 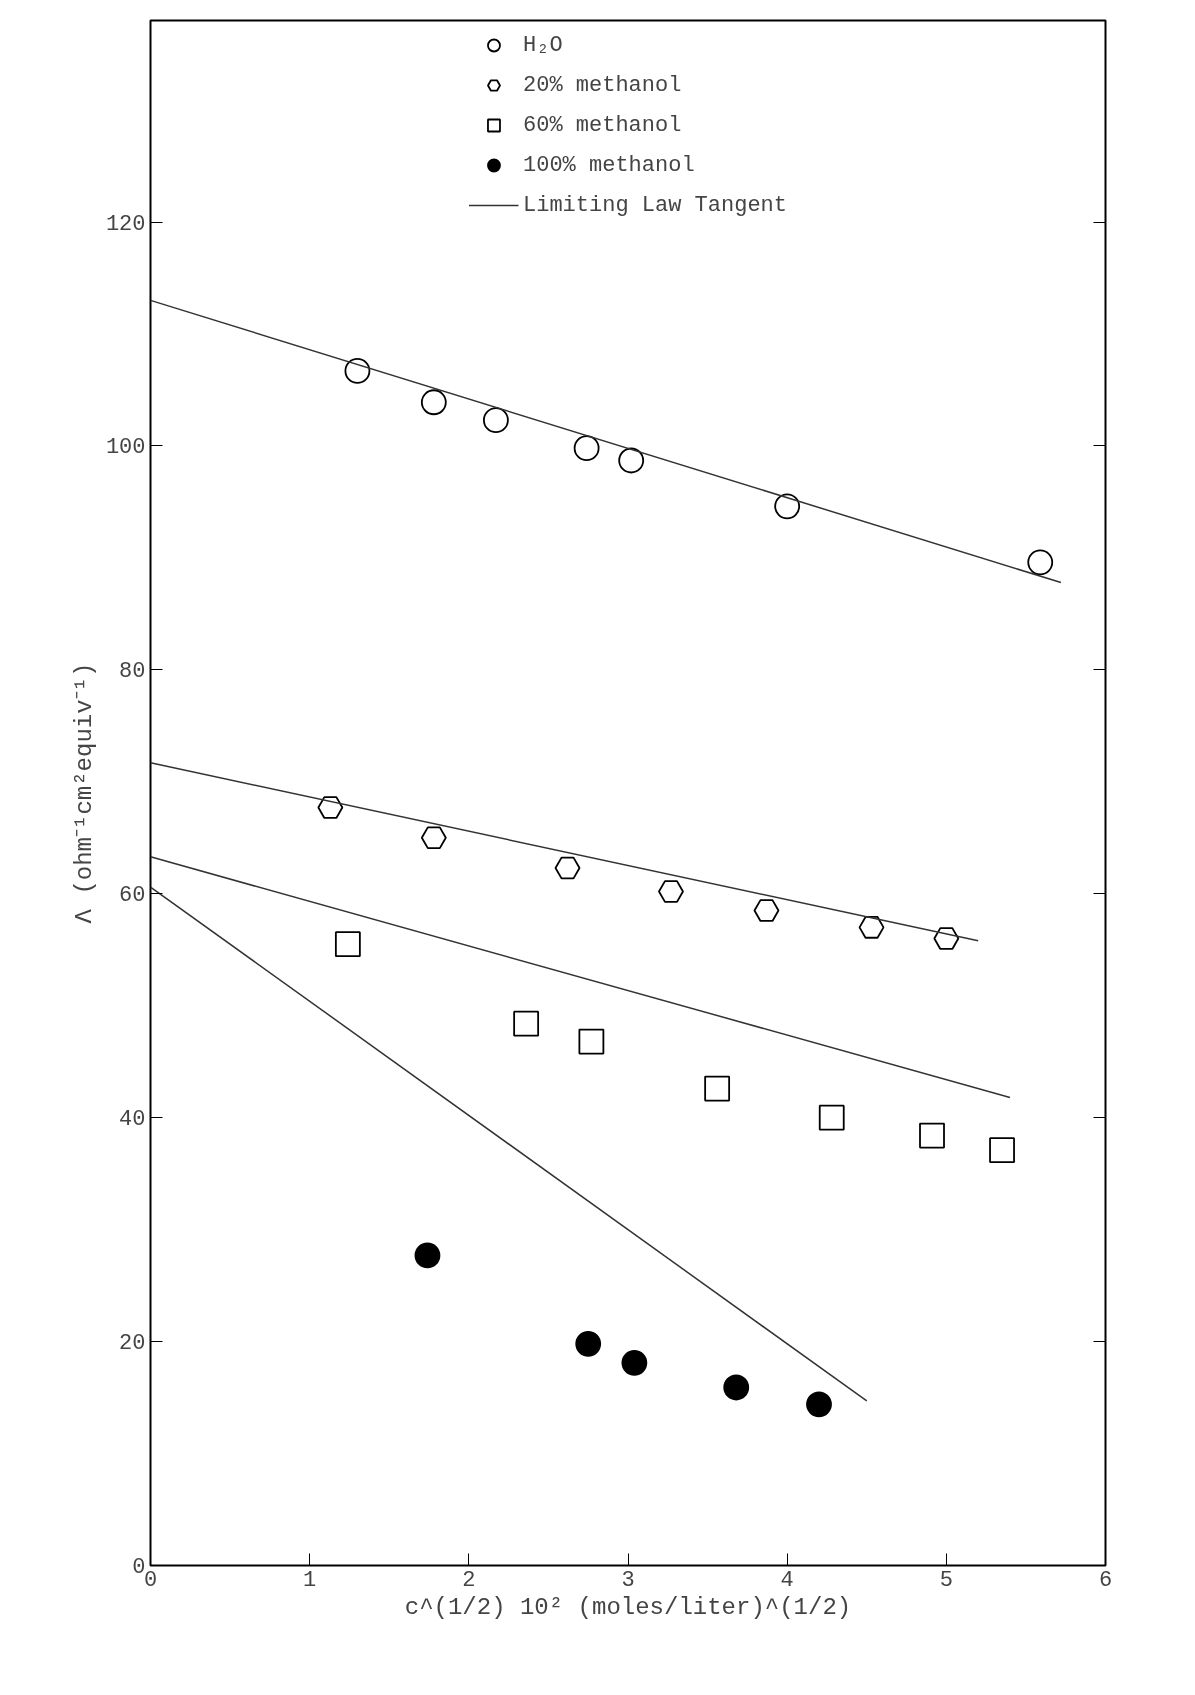 I want to click on y-tick-label: 80, so click(x=132, y=672).